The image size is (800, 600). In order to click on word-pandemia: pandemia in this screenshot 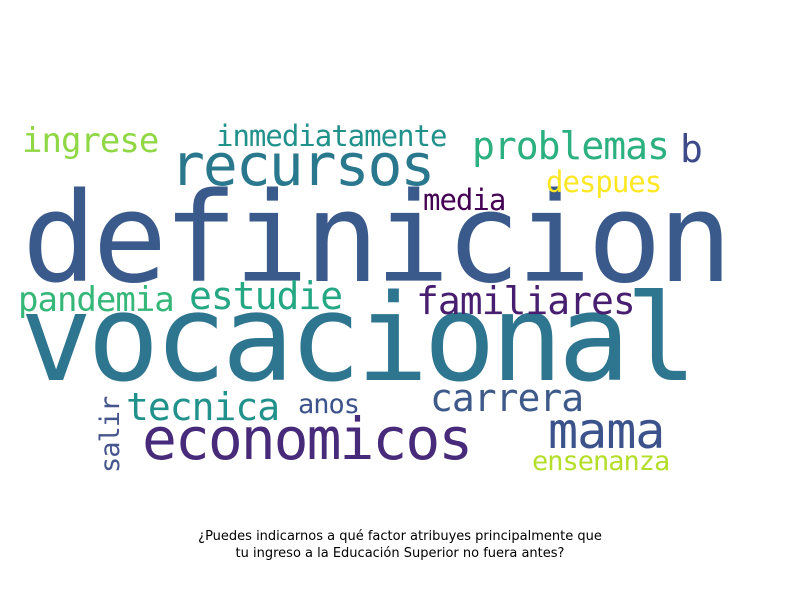, I will do `click(96, 300)`.